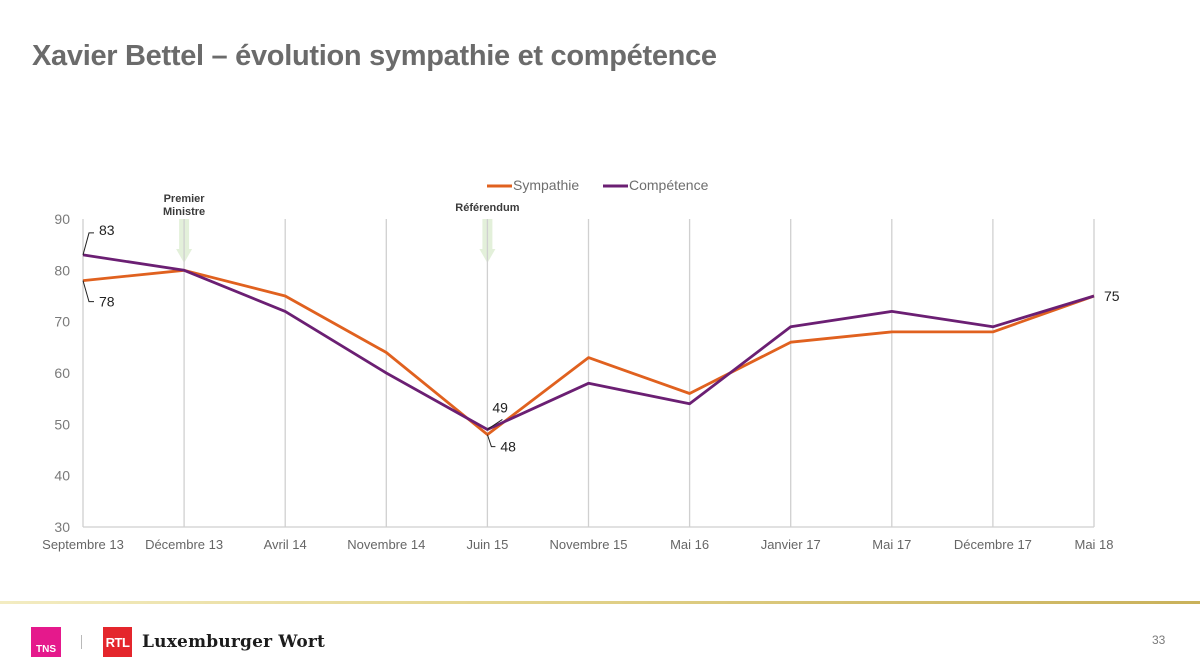  What do you see at coordinates (62, 476) in the screenshot?
I see `y-tick-label: 40` at bounding box center [62, 476].